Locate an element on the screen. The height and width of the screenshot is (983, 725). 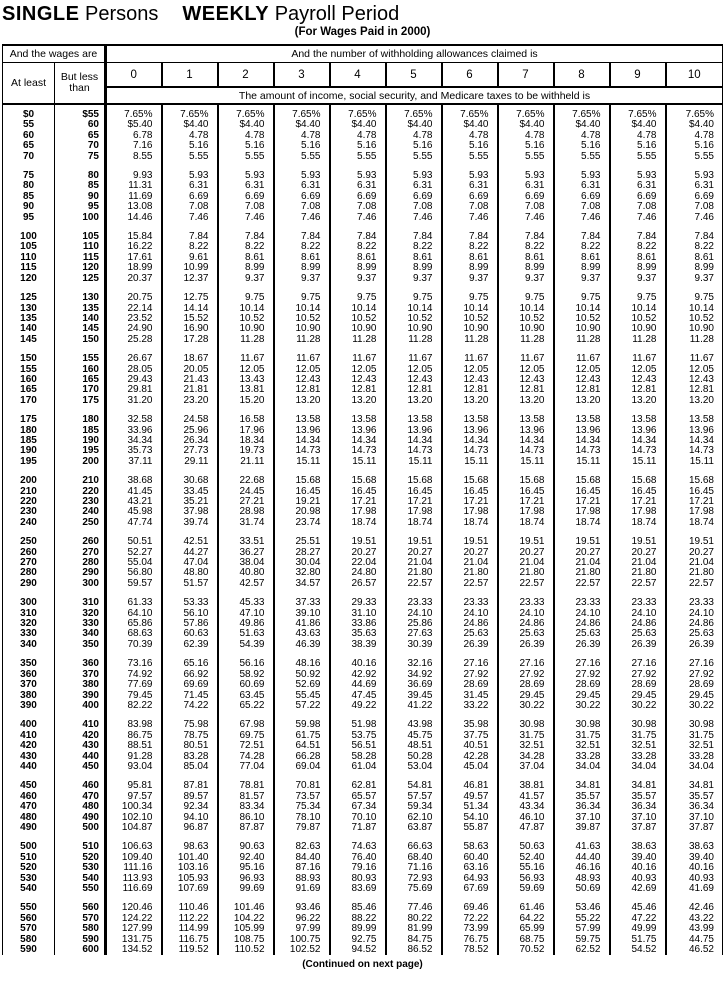
tax-amount-cell: 33.28 is located at coordinates (694, 756).